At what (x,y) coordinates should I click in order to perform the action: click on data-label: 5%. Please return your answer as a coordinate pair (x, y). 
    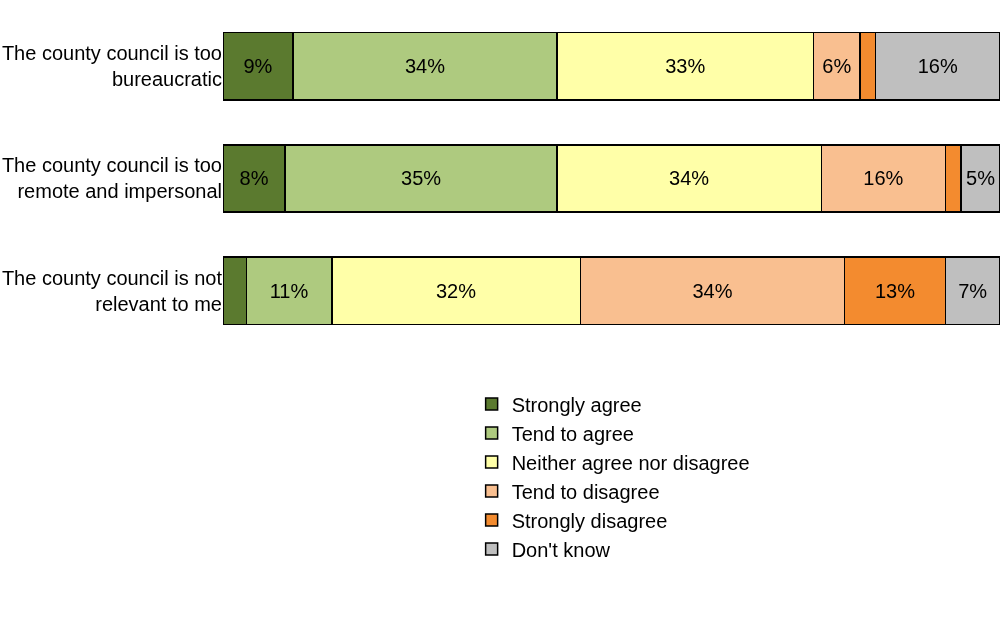
    Looking at the image, I should click on (981, 178).